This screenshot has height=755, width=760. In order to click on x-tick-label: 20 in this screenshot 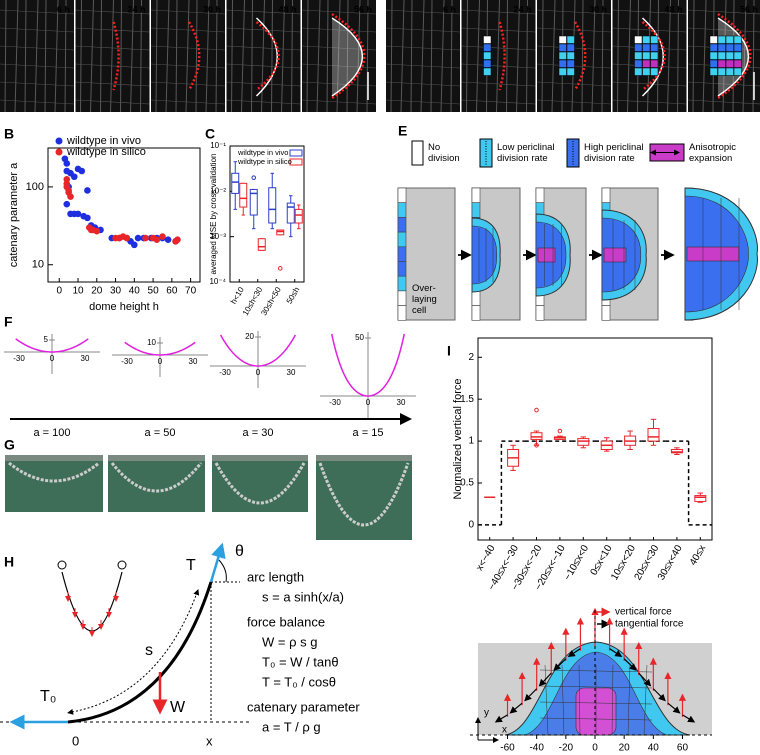, I will do `click(97, 291)`.